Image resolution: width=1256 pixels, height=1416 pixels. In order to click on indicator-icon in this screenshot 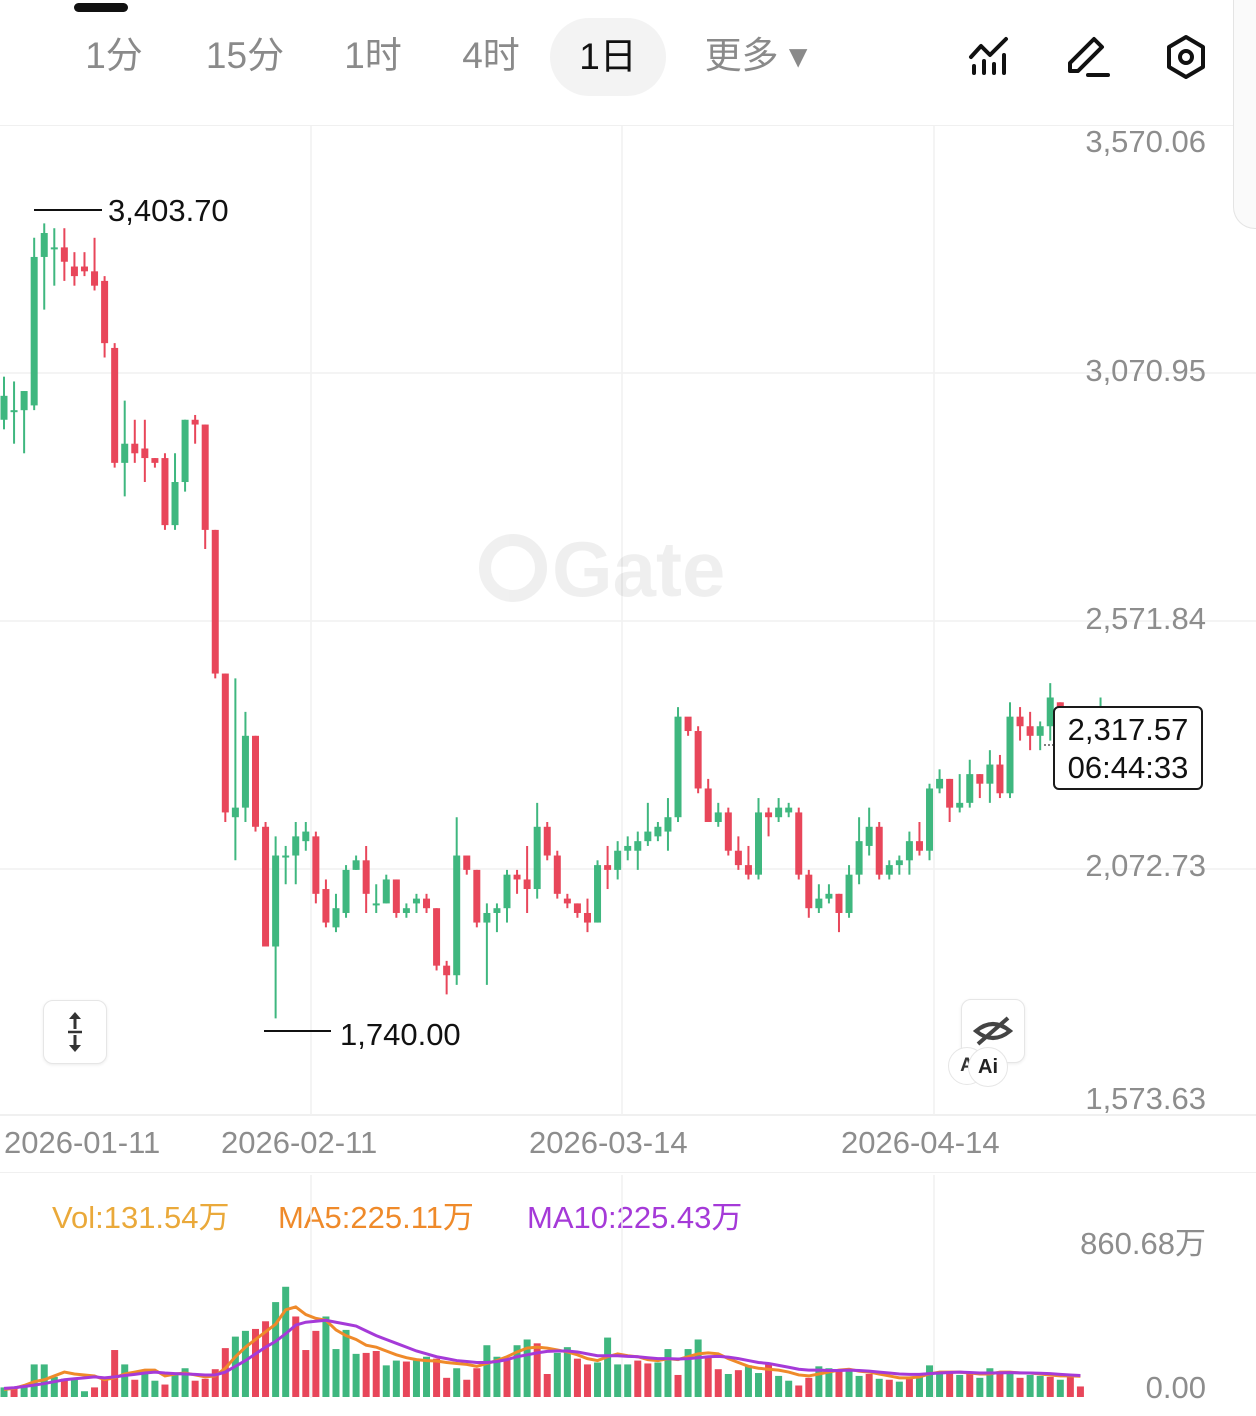, I will do `click(990, 57)`.